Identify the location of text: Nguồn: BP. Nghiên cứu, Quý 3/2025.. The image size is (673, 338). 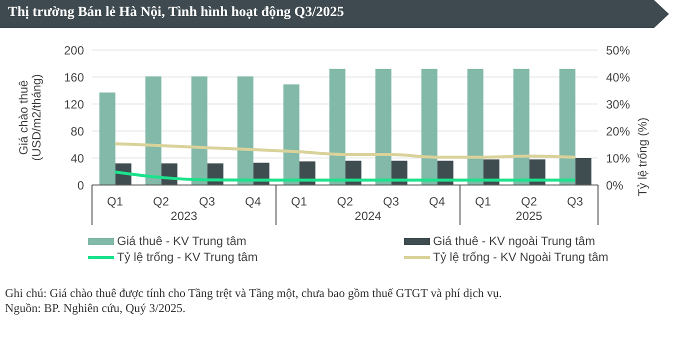
(95, 308).